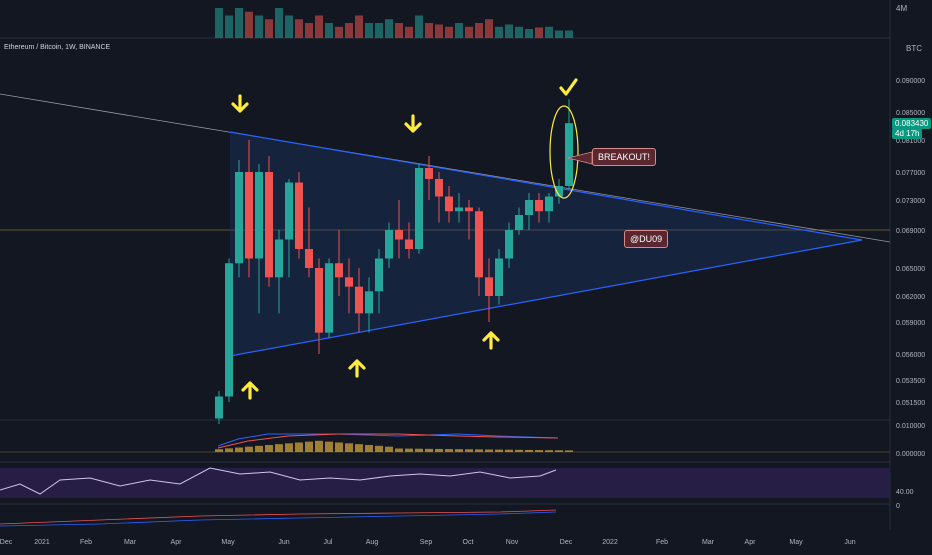 This screenshot has height=555, width=932. I want to click on triangle-upper-line, so click(546, 186).